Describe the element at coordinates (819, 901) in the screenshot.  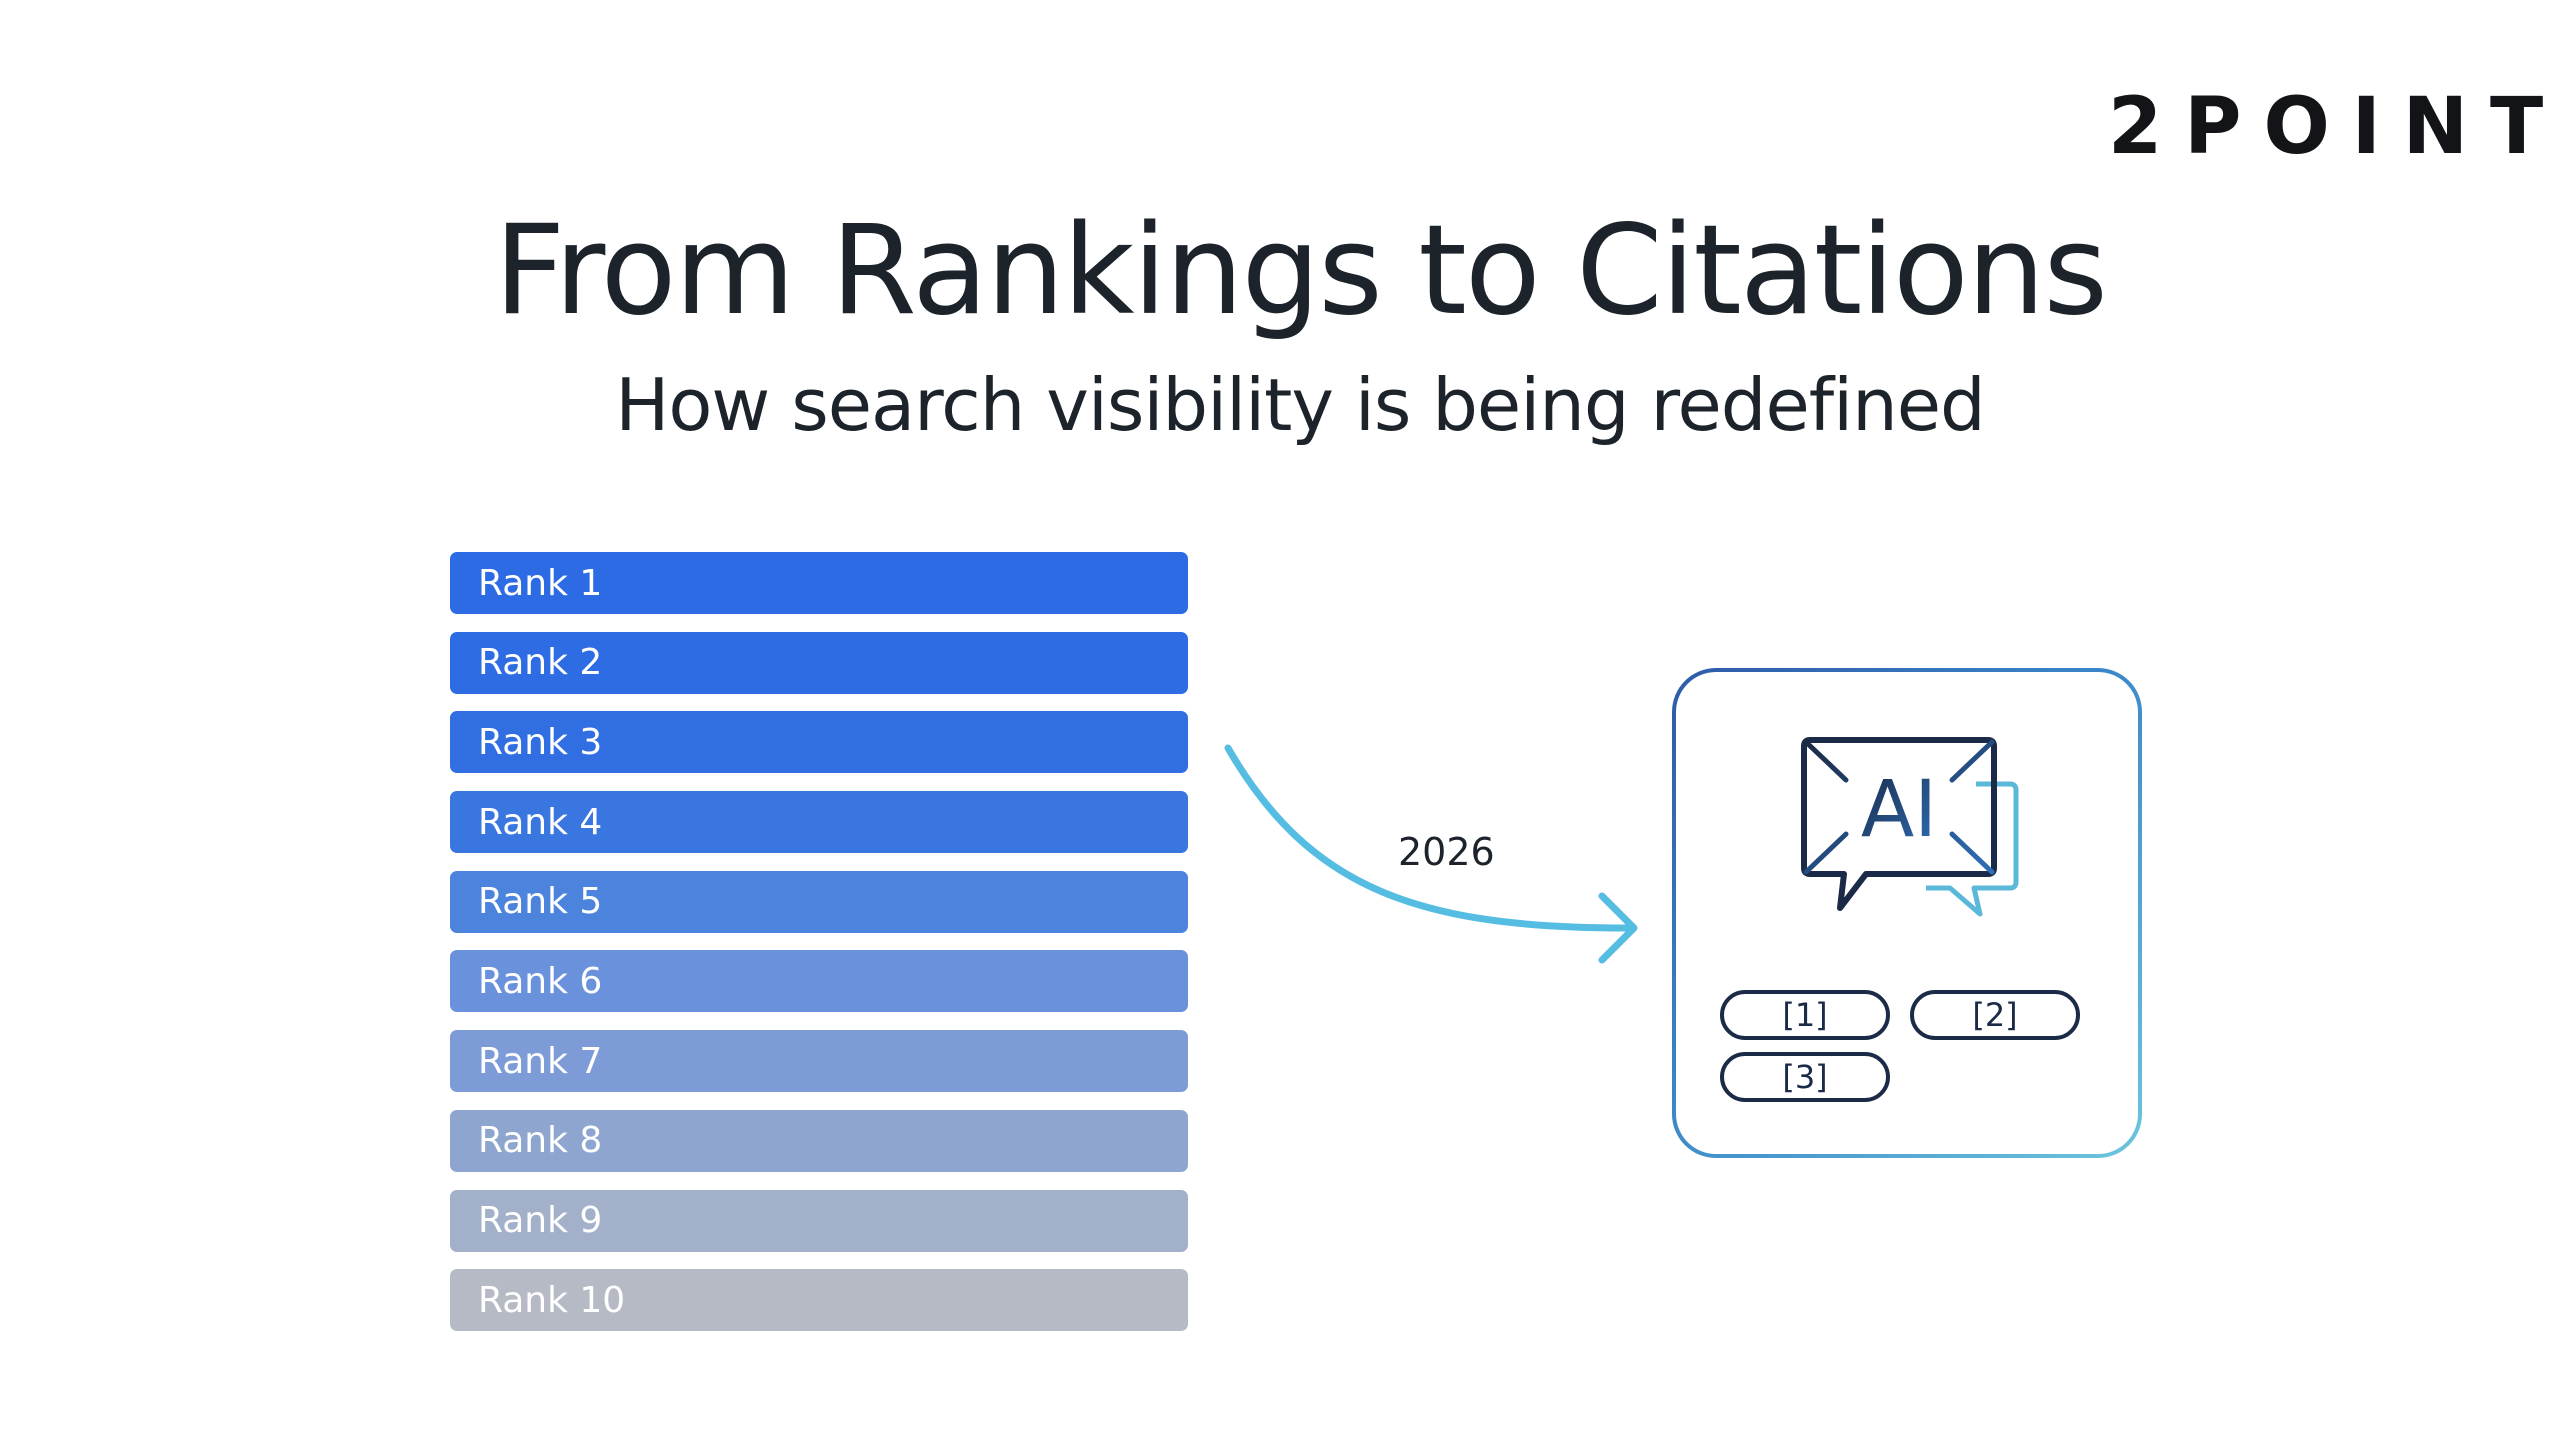
I see `rank-bar-5: Rank 5` at that location.